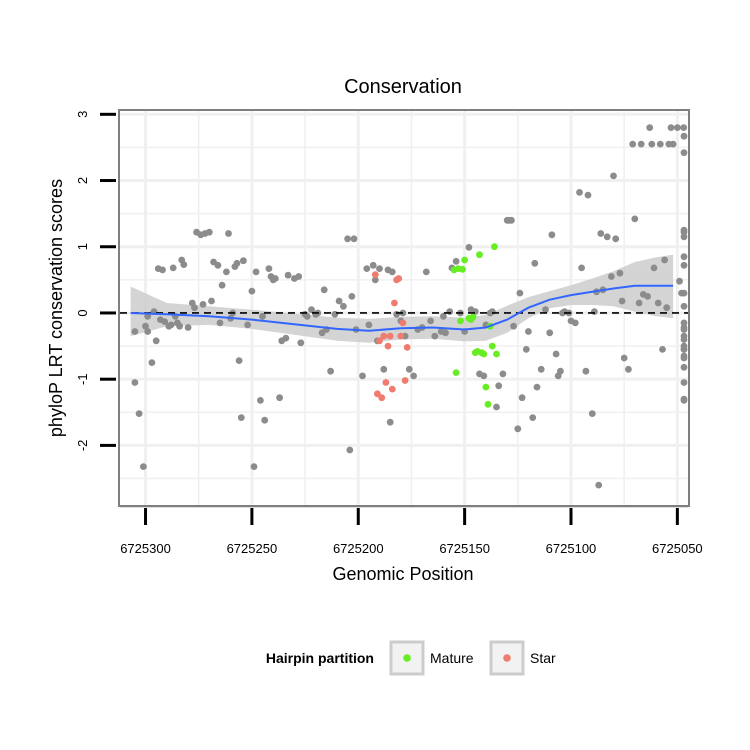 The height and width of the screenshot is (750, 750). What do you see at coordinates (358, 548) in the screenshot?
I see `x-tick-label: 6725200` at bounding box center [358, 548].